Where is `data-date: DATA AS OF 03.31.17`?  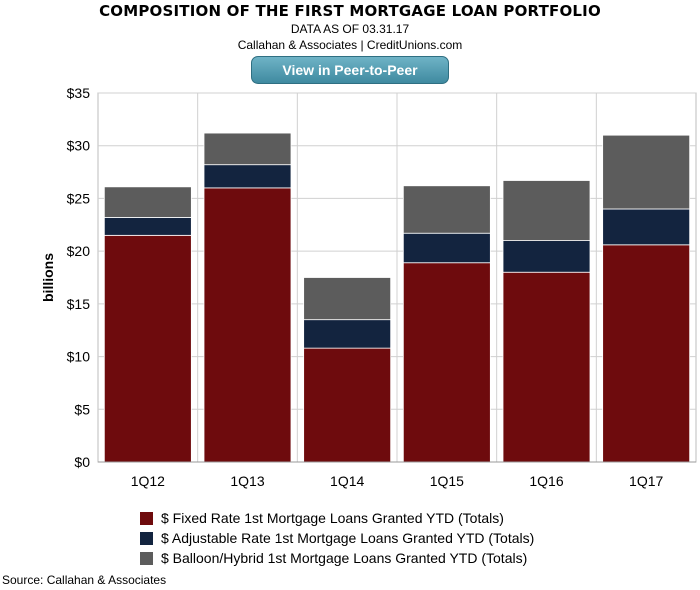
data-date: DATA AS OF 03.31.17 is located at coordinates (350, 29).